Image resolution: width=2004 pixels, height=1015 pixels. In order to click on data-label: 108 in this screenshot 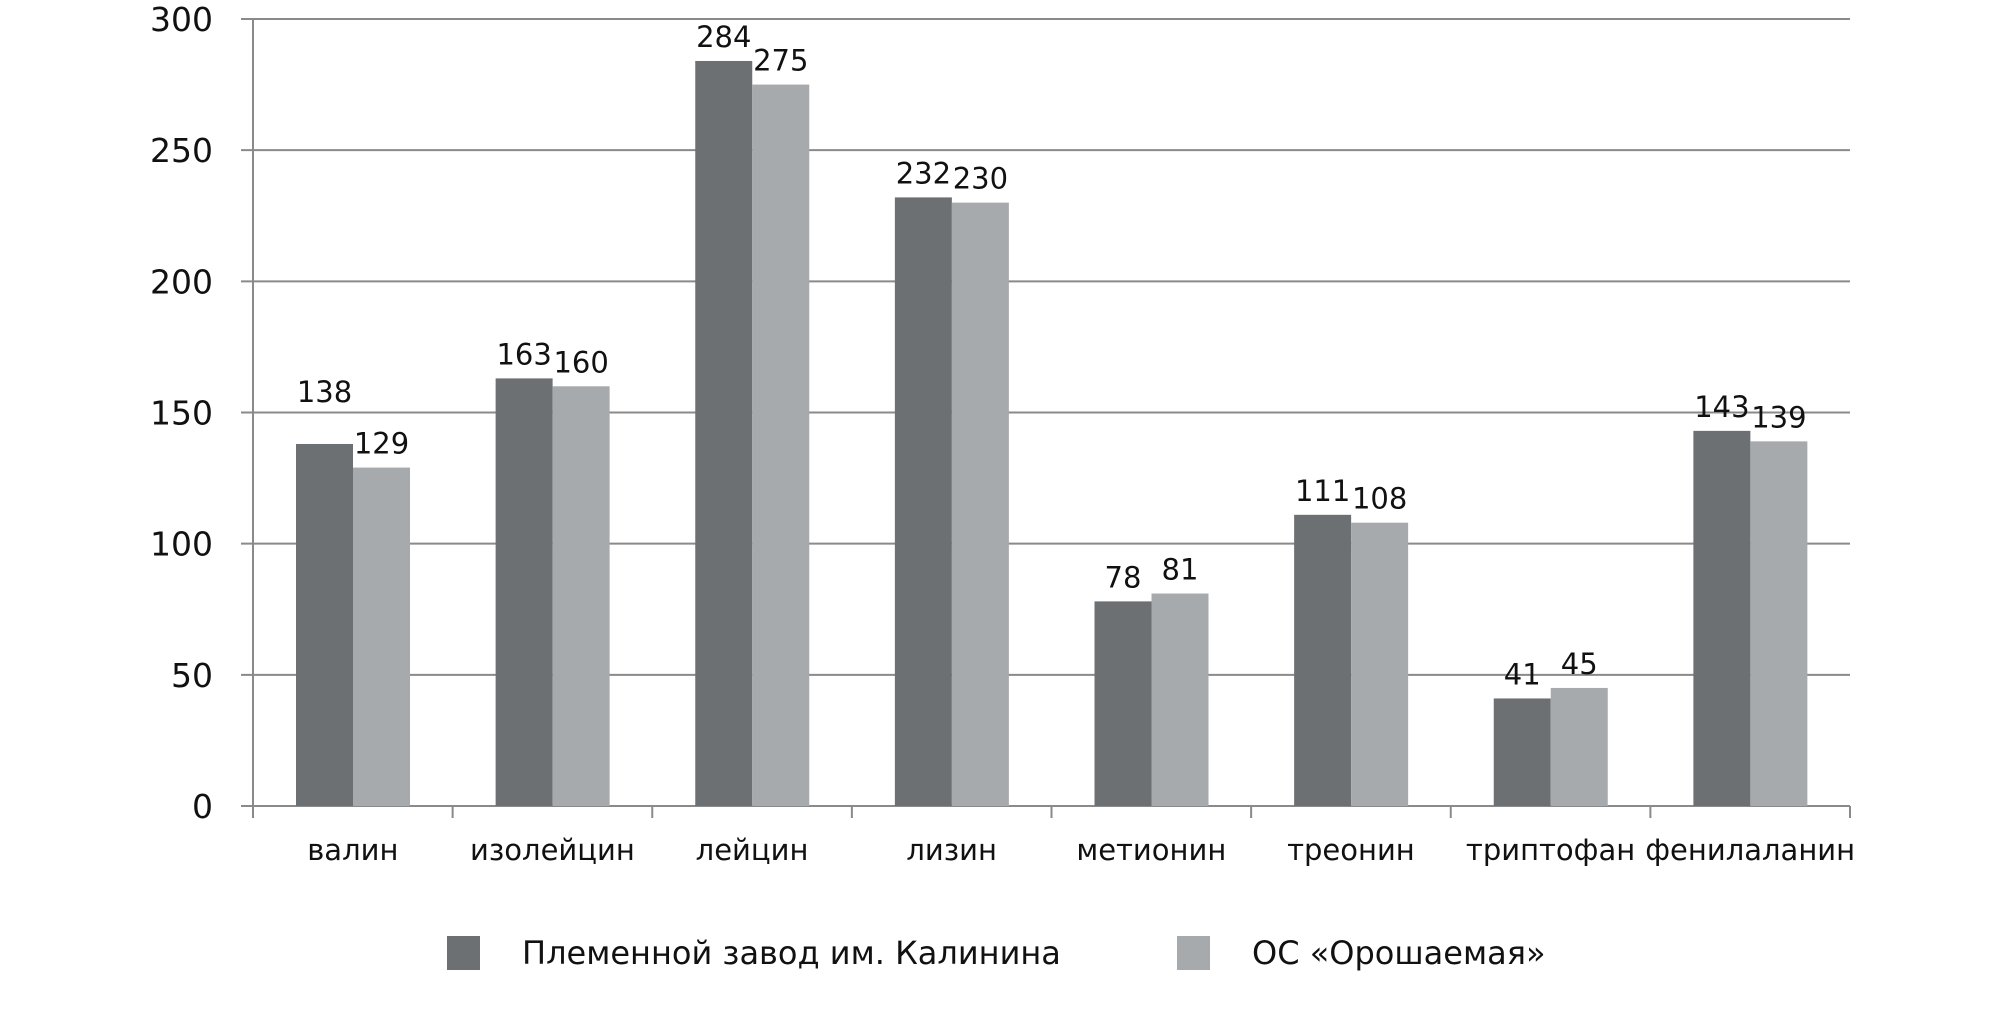, I will do `click(1379, 499)`.